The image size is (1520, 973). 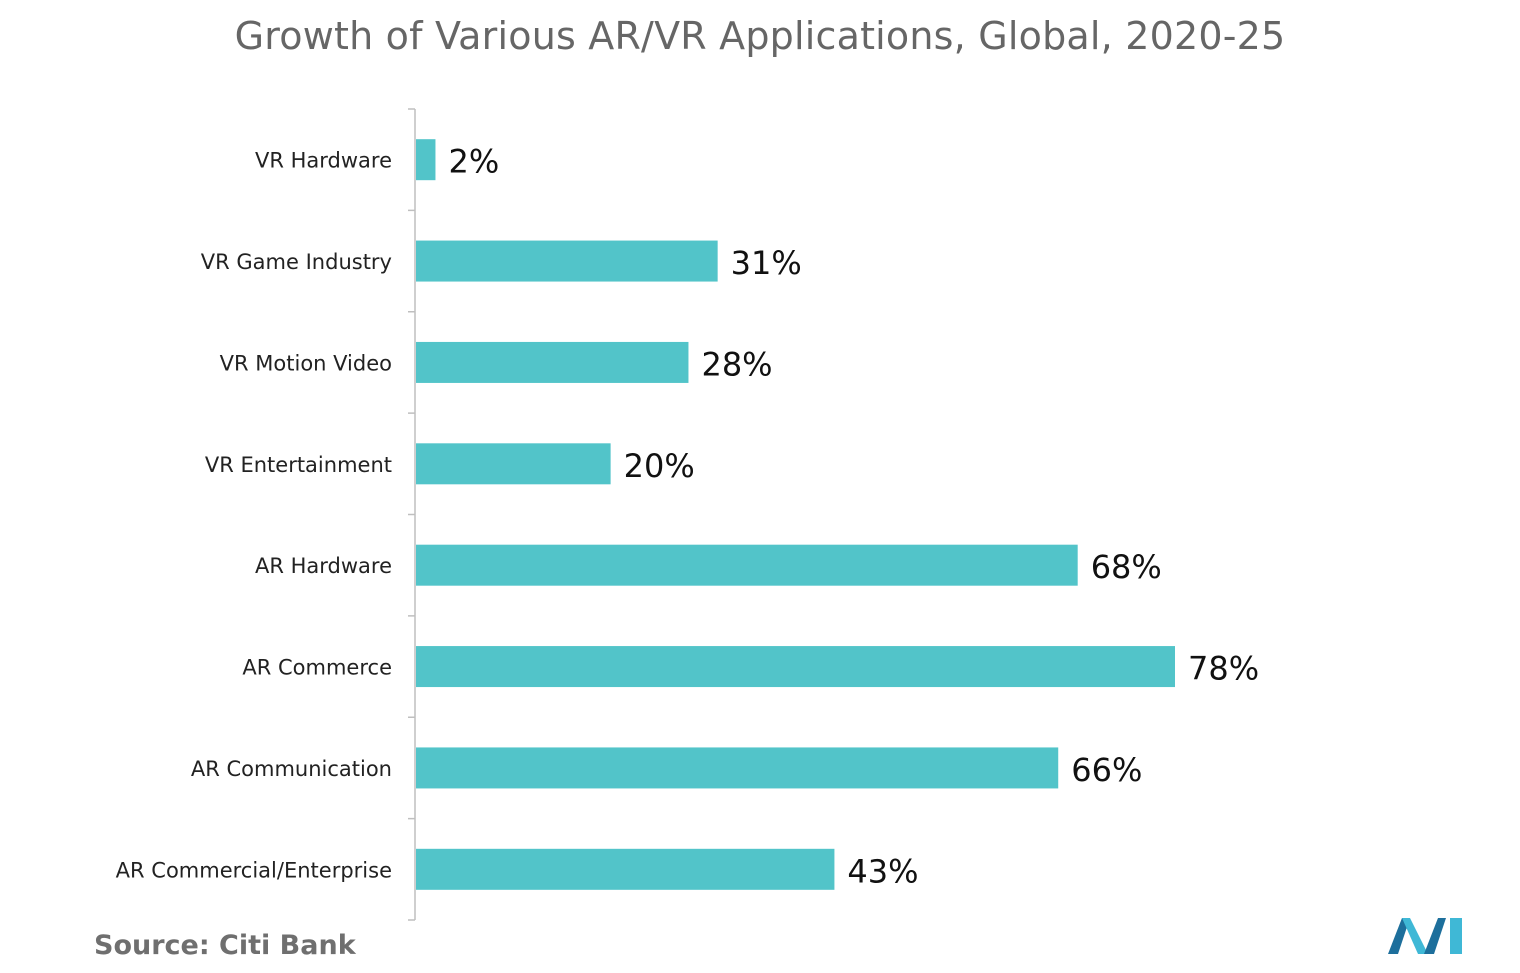 I want to click on category-label: AR Commerce, so click(x=317, y=668).